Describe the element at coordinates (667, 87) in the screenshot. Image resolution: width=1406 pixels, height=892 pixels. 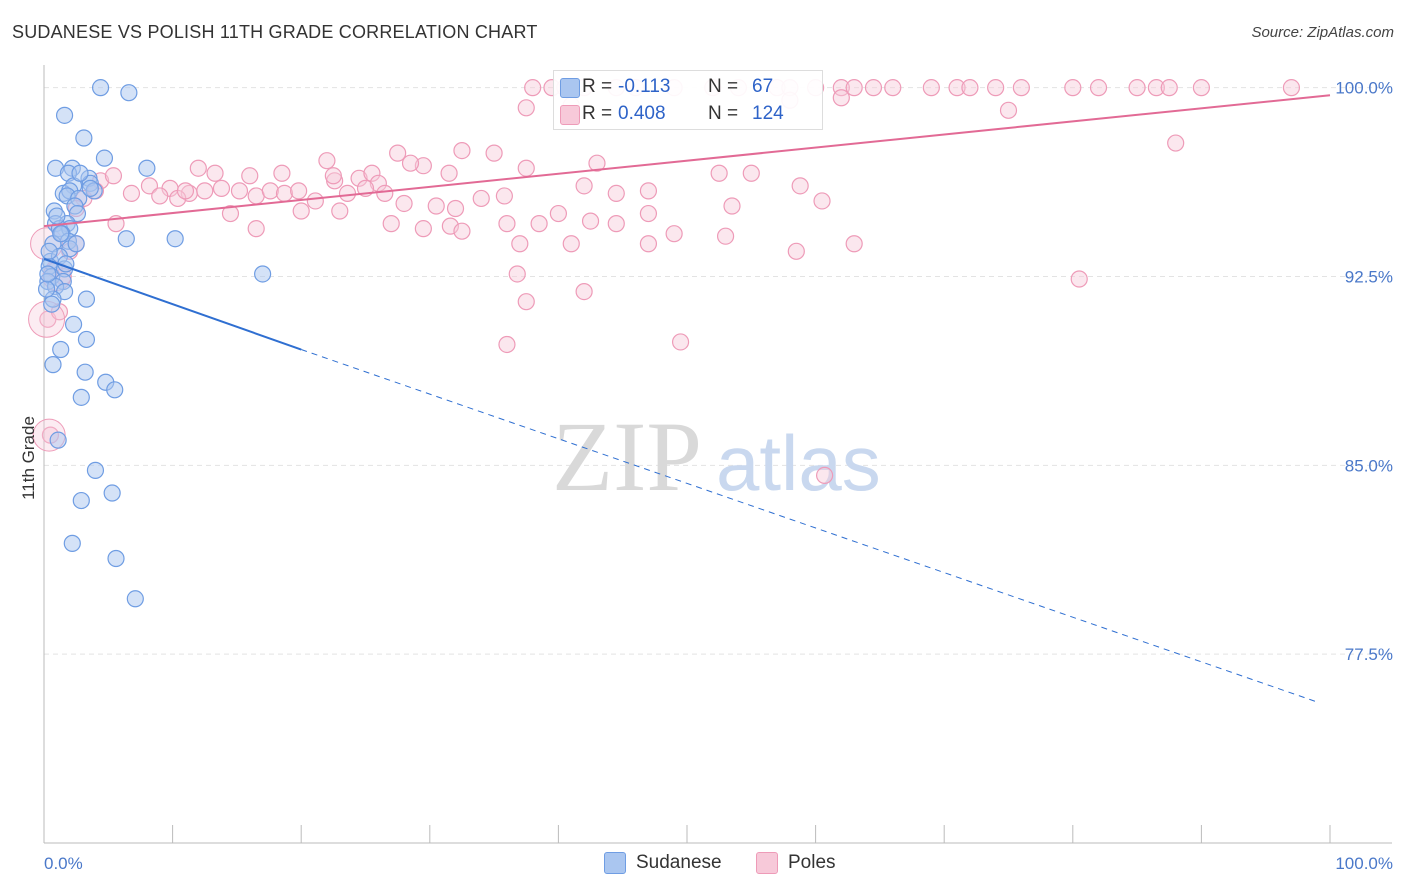
I see `legend-row-sudanese: R = -0.113 N = 67` at that location.